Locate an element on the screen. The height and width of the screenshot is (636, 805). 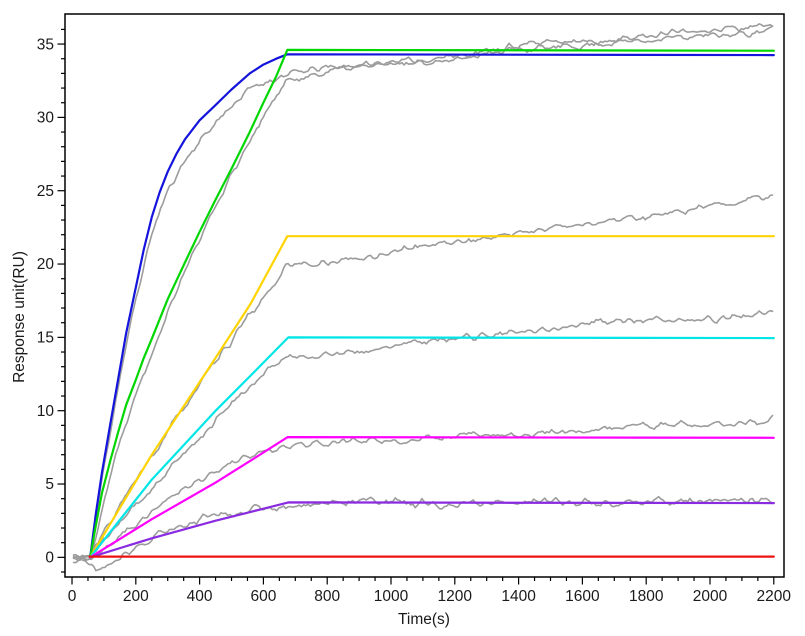
y-tick-label: 15 is located at coordinates (45, 338).